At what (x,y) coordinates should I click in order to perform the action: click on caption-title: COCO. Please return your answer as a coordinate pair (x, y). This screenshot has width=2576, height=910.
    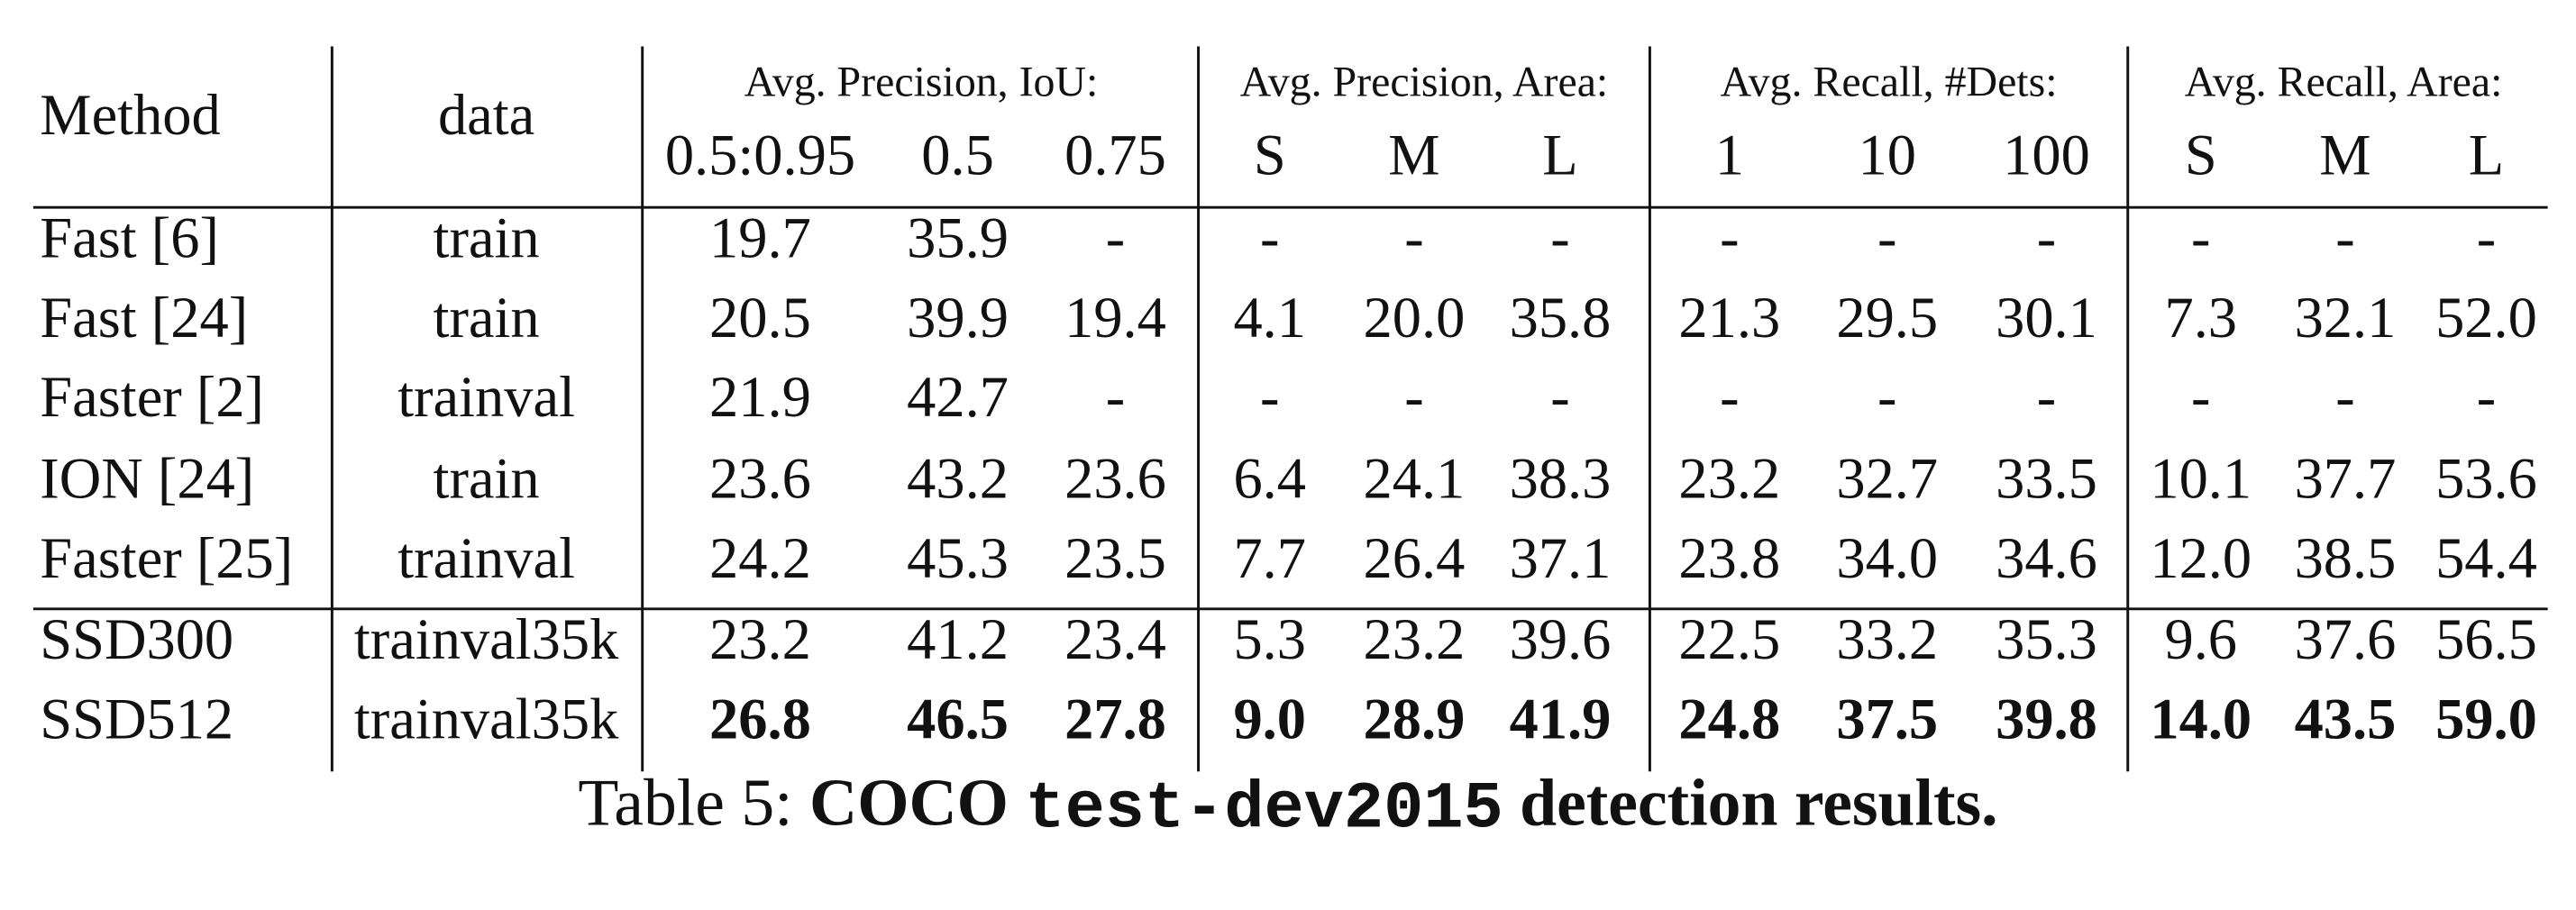
    Looking at the image, I should click on (909, 803).